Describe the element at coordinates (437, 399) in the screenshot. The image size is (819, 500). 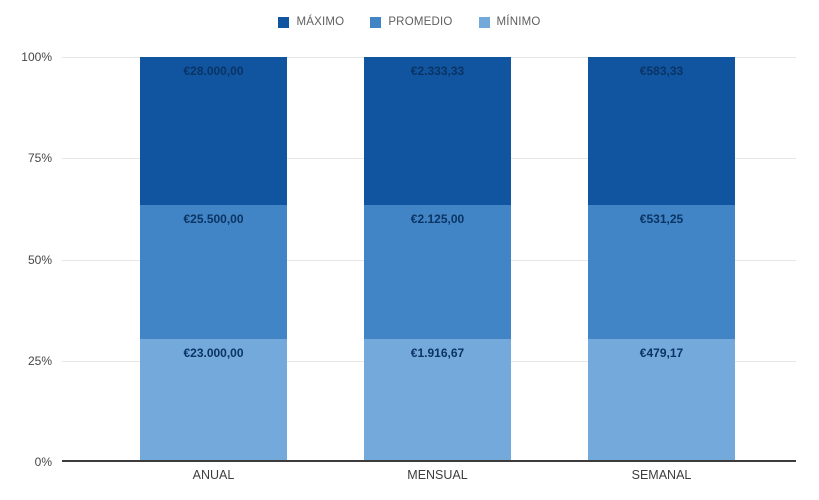
I see `segment-minimo: €1.916,67` at that location.